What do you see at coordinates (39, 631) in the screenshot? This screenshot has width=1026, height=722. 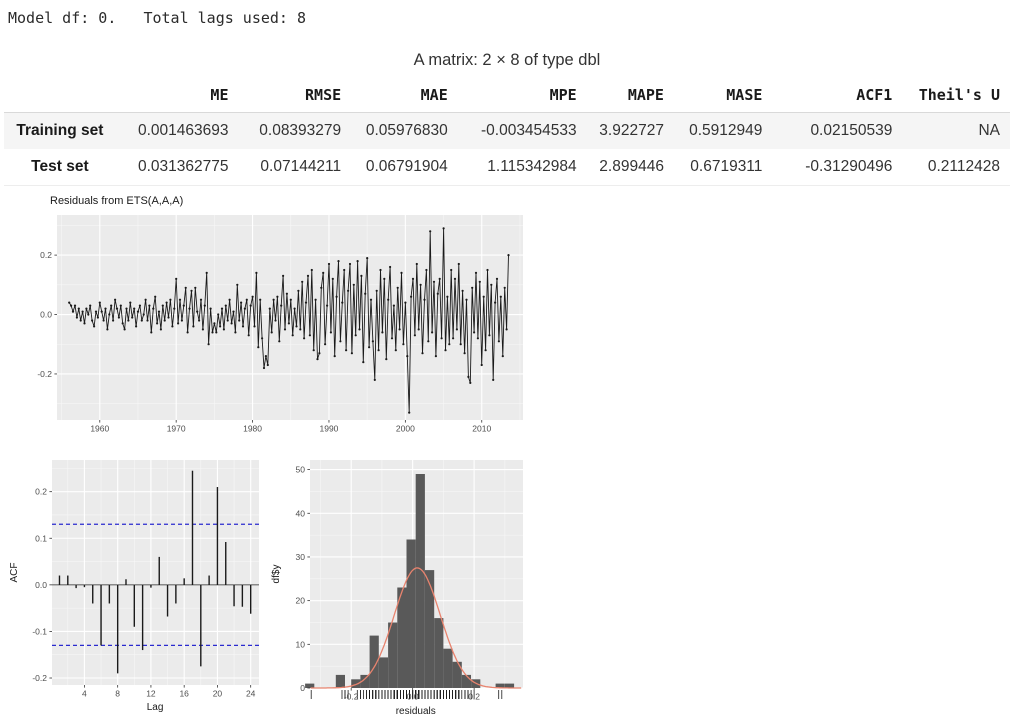 I see `svg-text: -0.1` at bounding box center [39, 631].